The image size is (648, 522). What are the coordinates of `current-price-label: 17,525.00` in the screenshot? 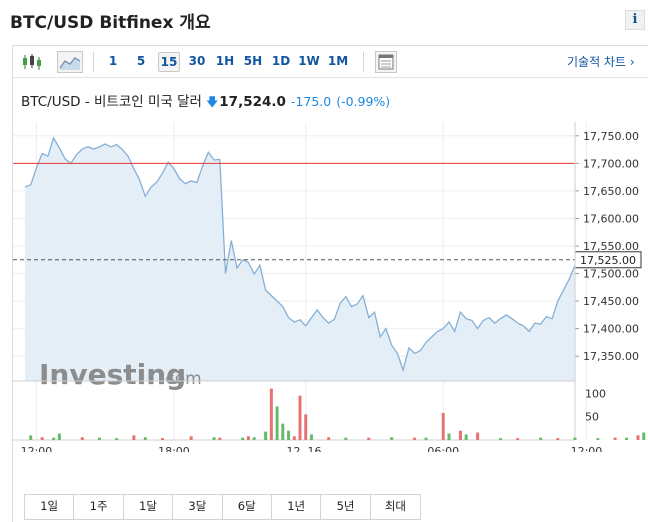 It's located at (608, 260).